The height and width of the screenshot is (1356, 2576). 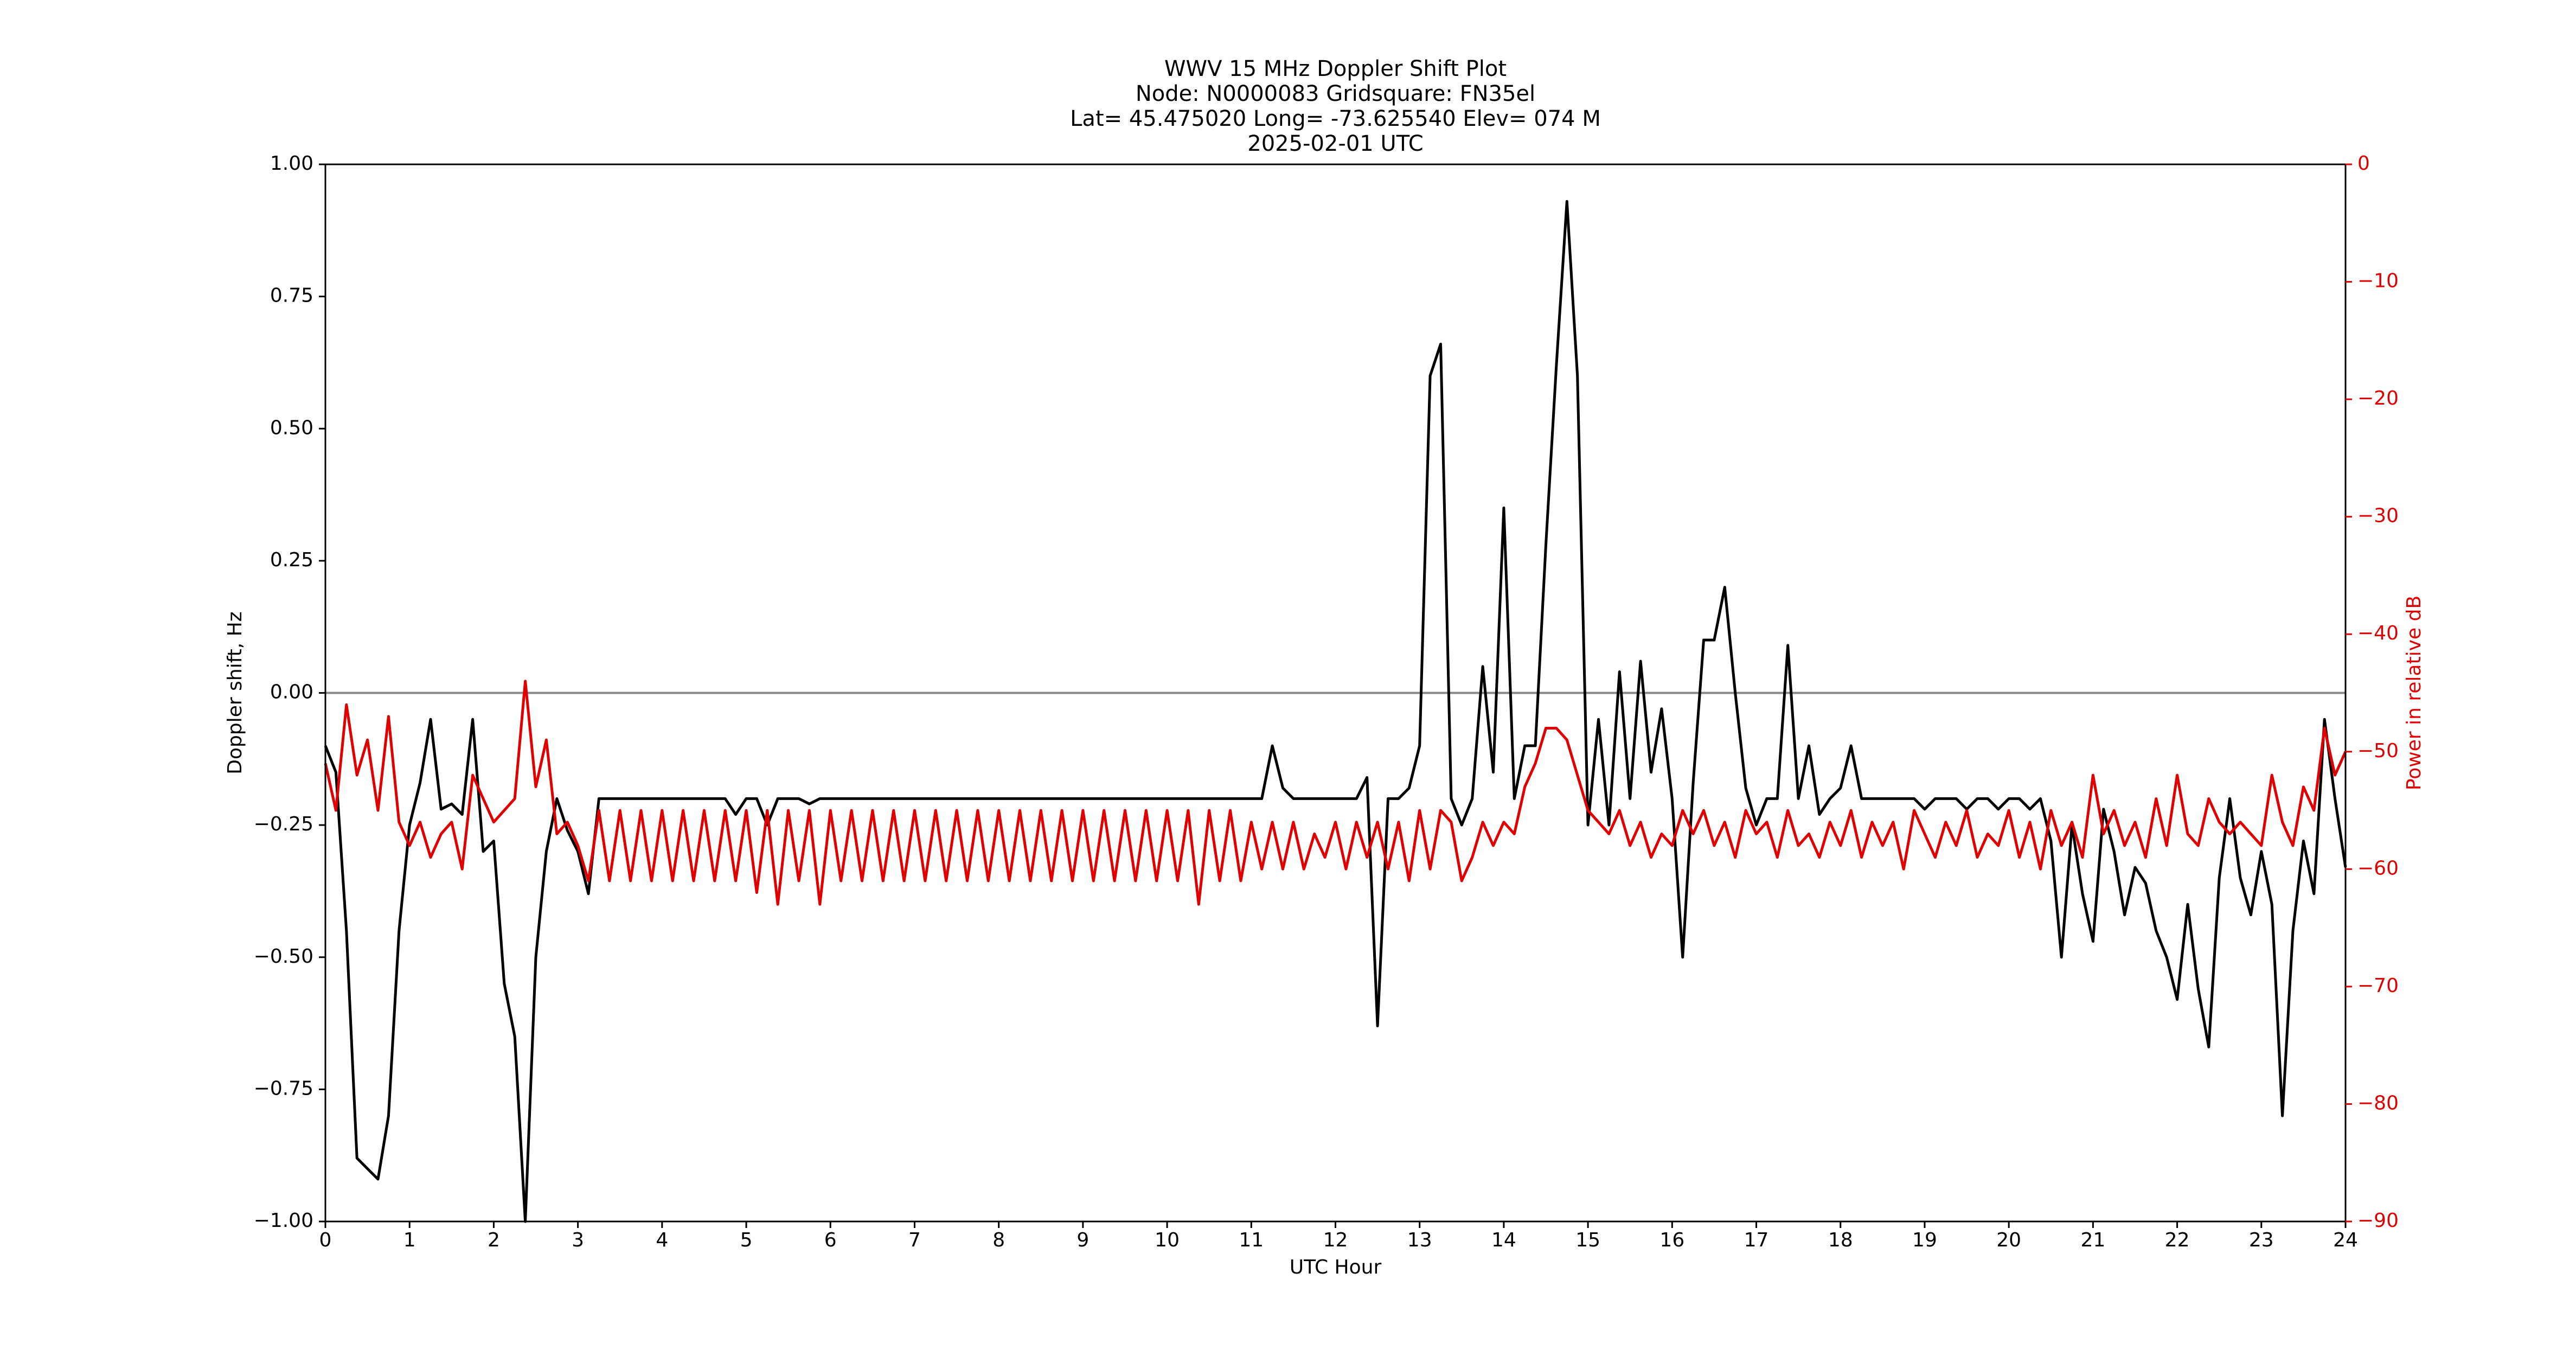 I want to click on chart-title: Node: N0000083 Gridsquare: FN35el, so click(x=1336, y=93).